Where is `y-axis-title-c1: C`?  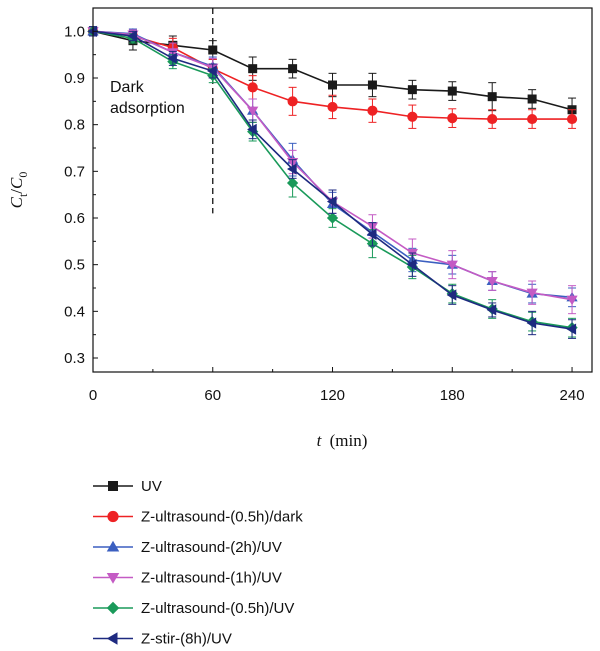
y-axis-title-c1: C is located at coordinates (16, 202).